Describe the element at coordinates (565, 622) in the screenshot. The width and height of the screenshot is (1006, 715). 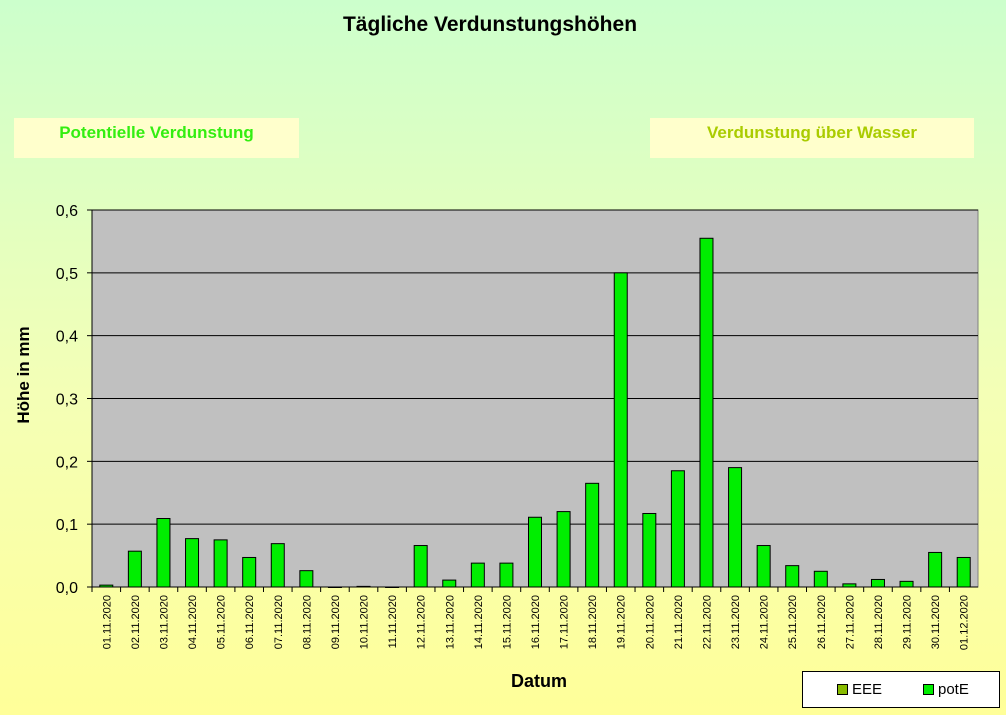
I see `x-tick-label: 17.11.2020` at that location.